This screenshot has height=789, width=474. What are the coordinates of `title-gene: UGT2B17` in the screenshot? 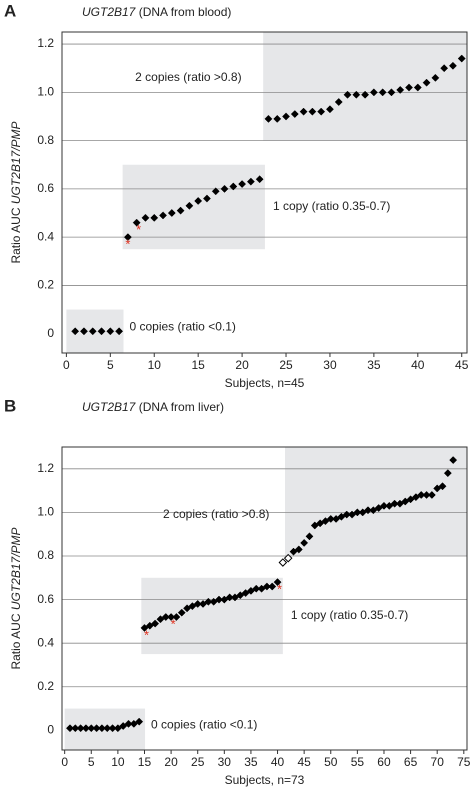 It's located at (109, 12).